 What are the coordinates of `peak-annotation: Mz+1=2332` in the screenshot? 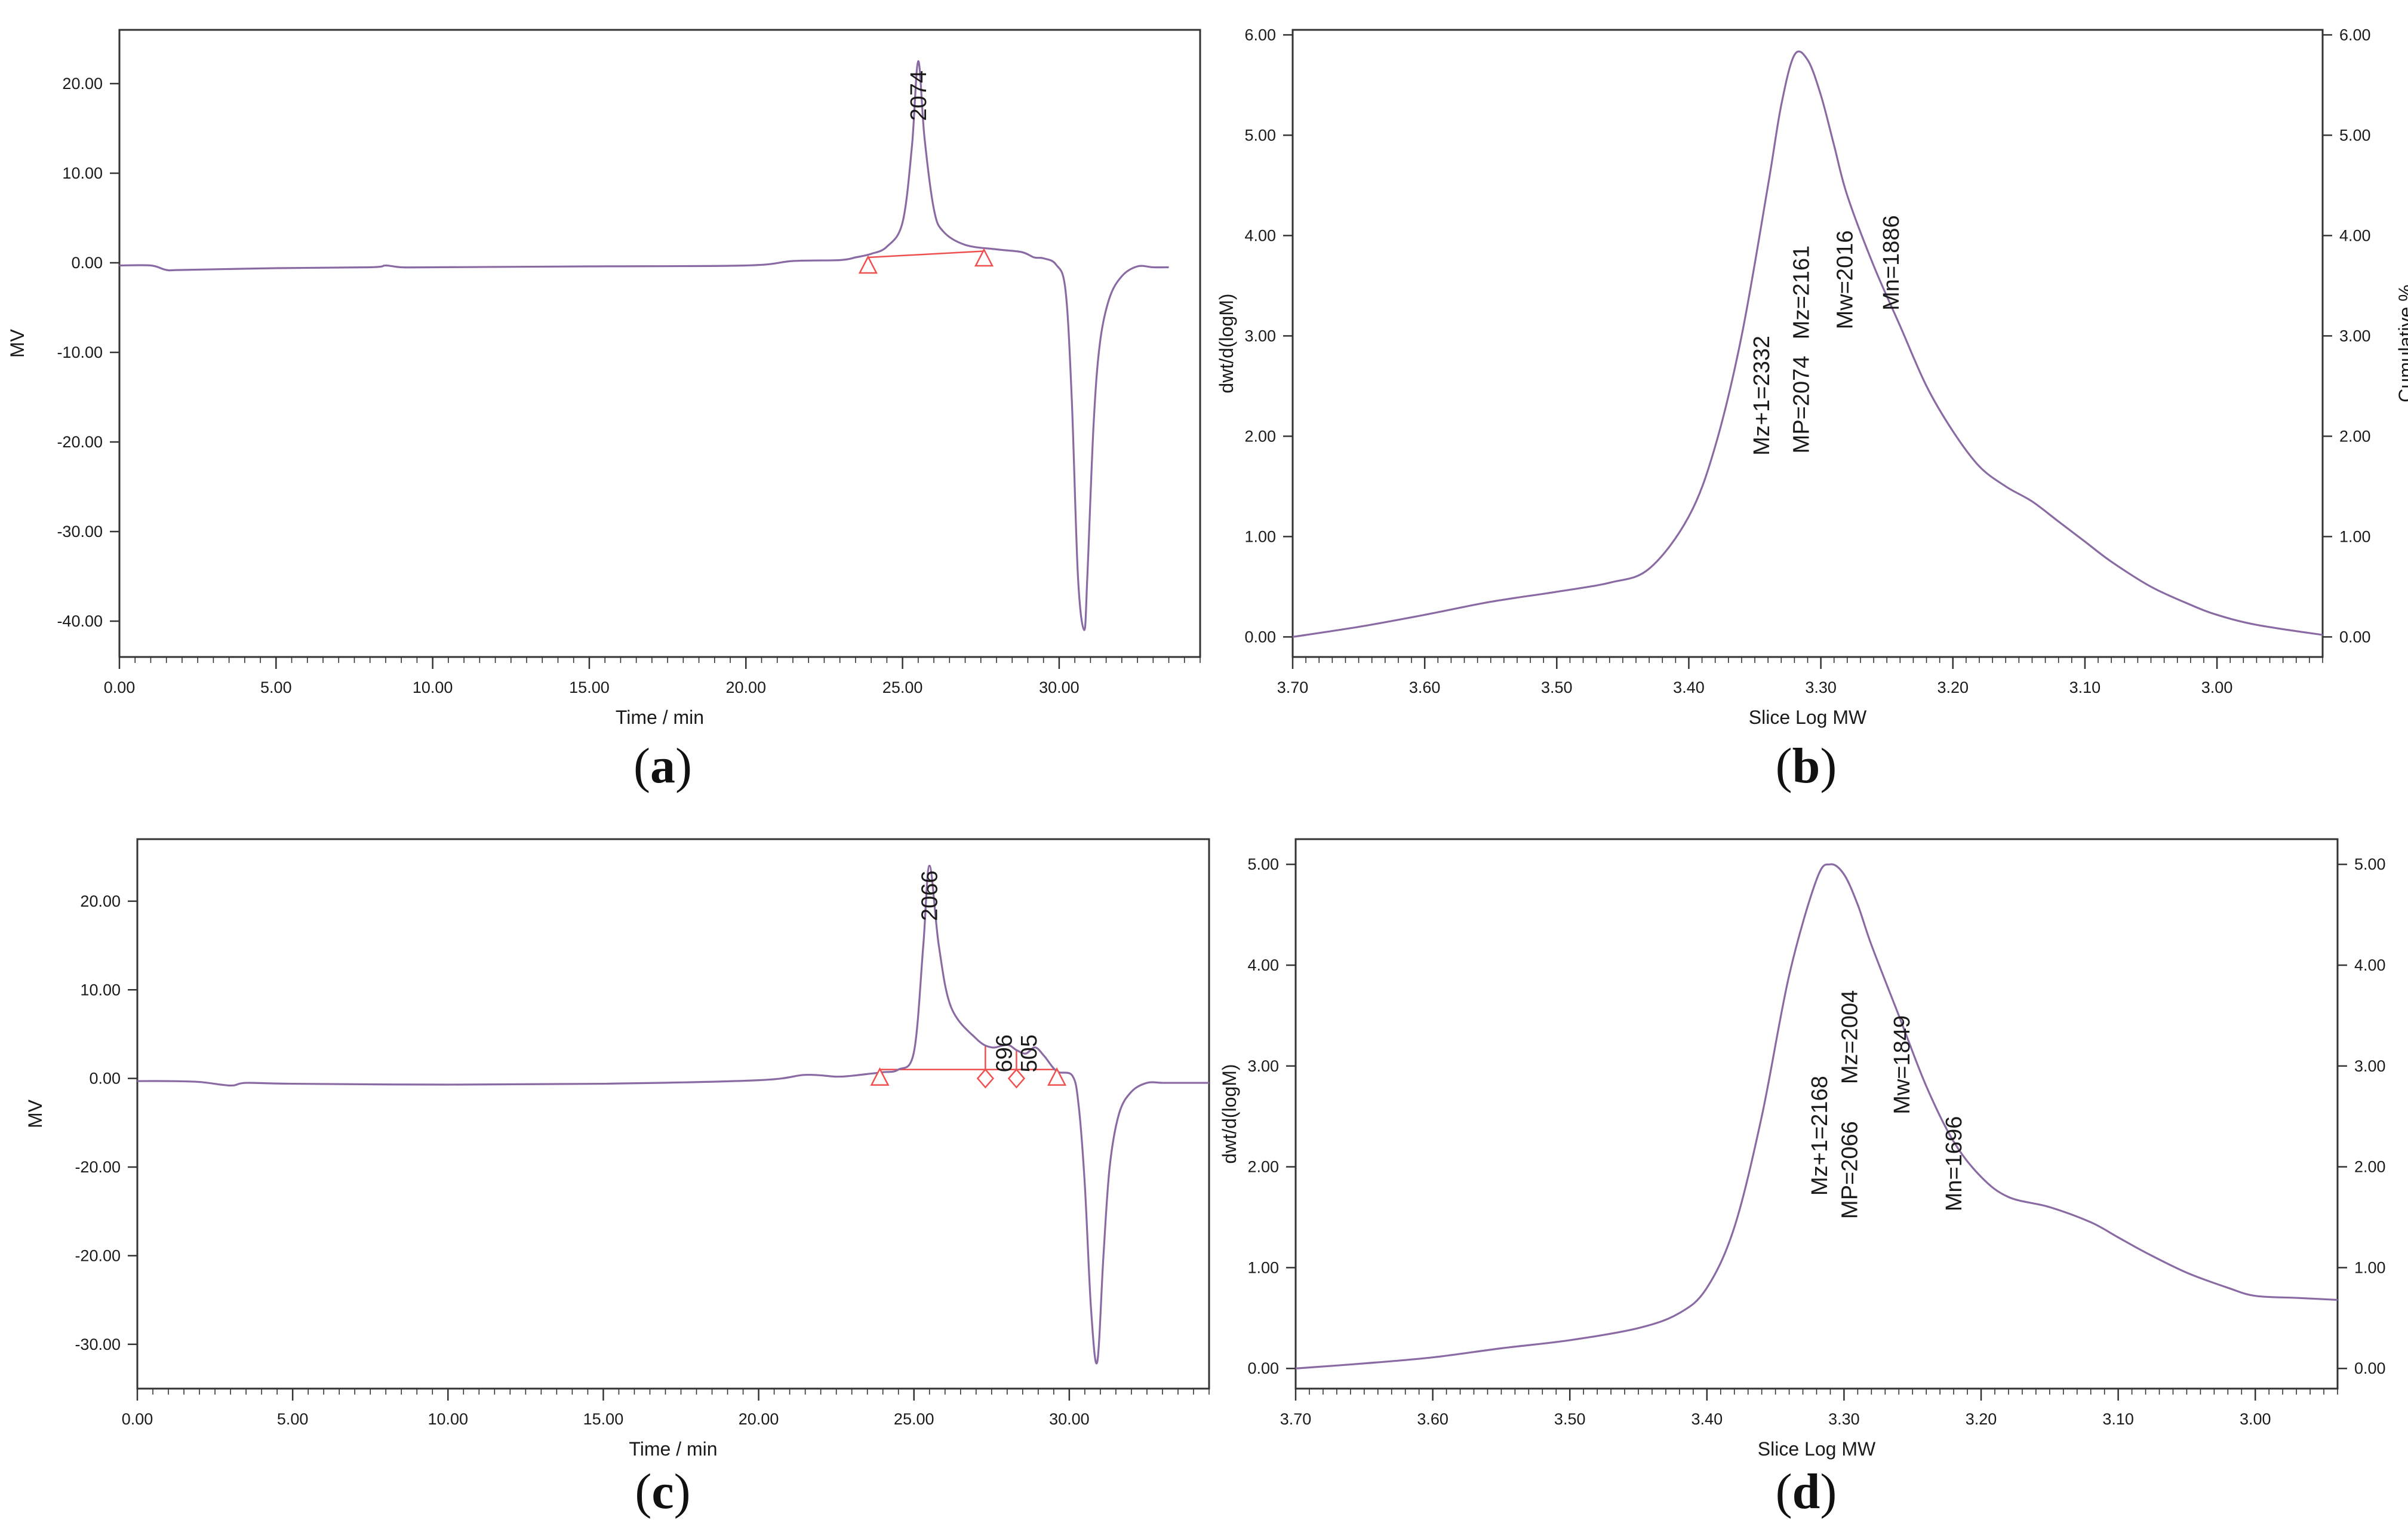 It's located at (1762, 396).